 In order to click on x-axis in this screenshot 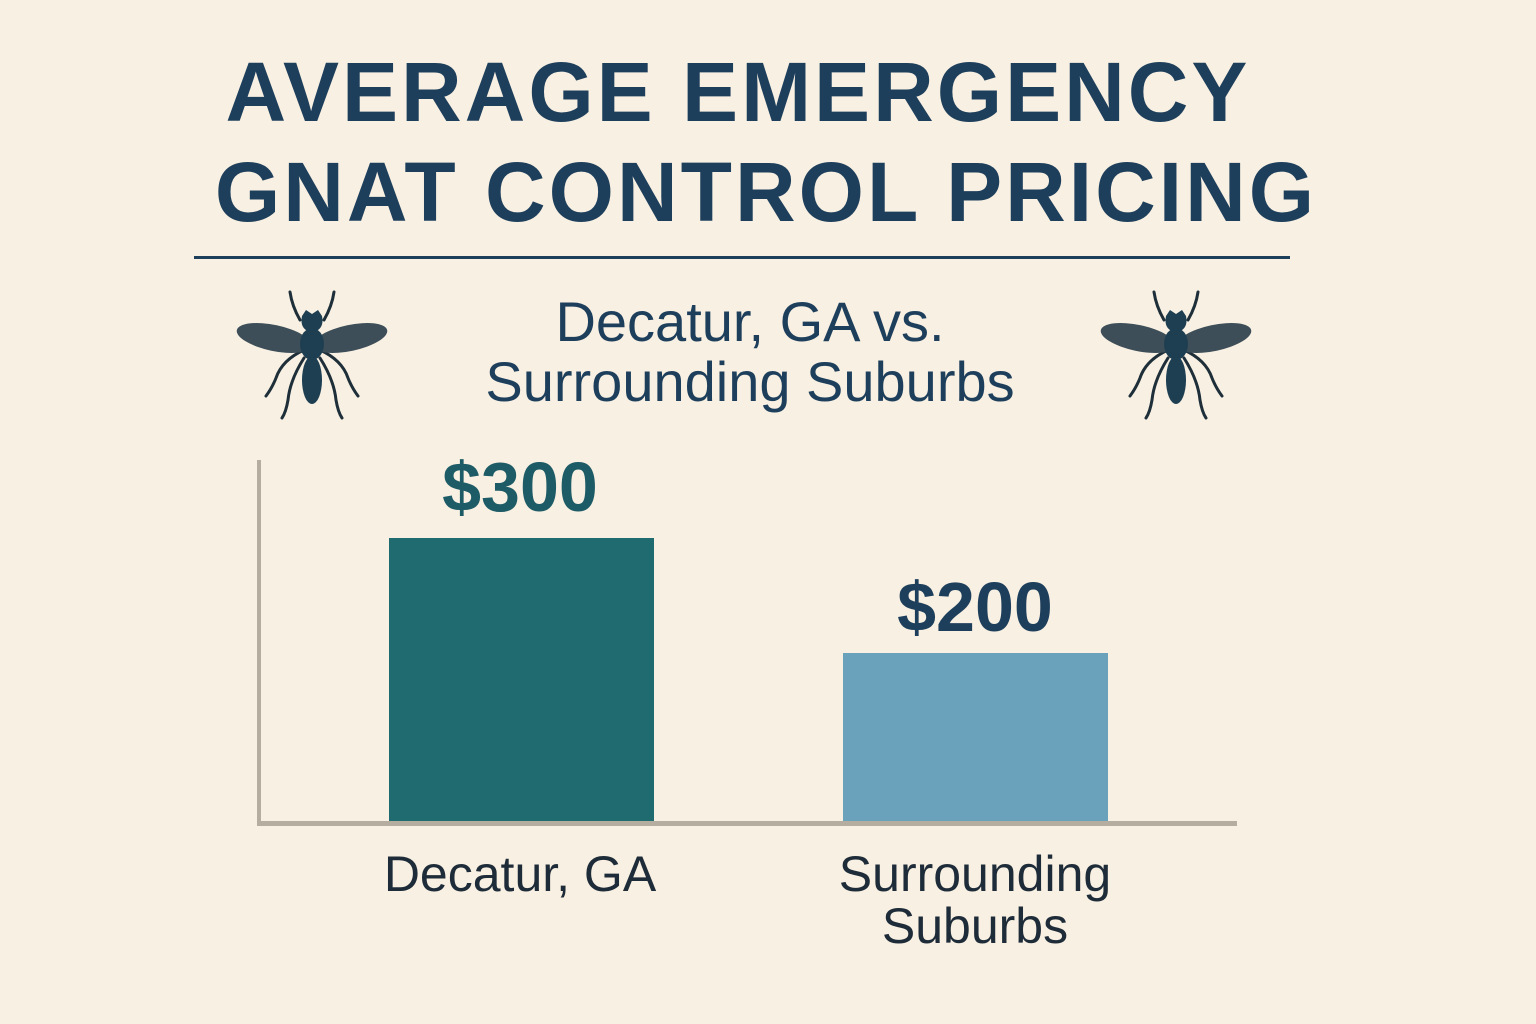, I will do `click(747, 823)`.